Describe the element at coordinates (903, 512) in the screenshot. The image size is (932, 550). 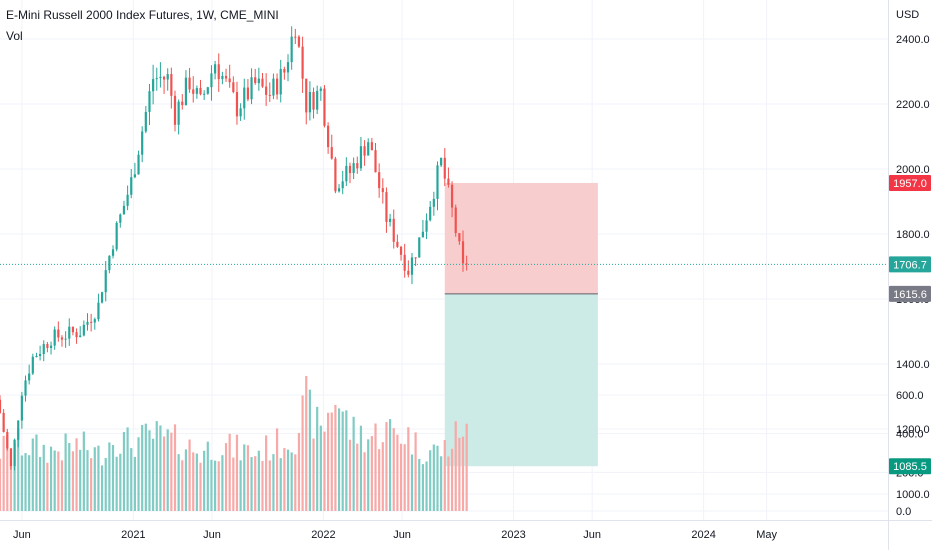
I see `volume-tick-label: 0.0` at that location.